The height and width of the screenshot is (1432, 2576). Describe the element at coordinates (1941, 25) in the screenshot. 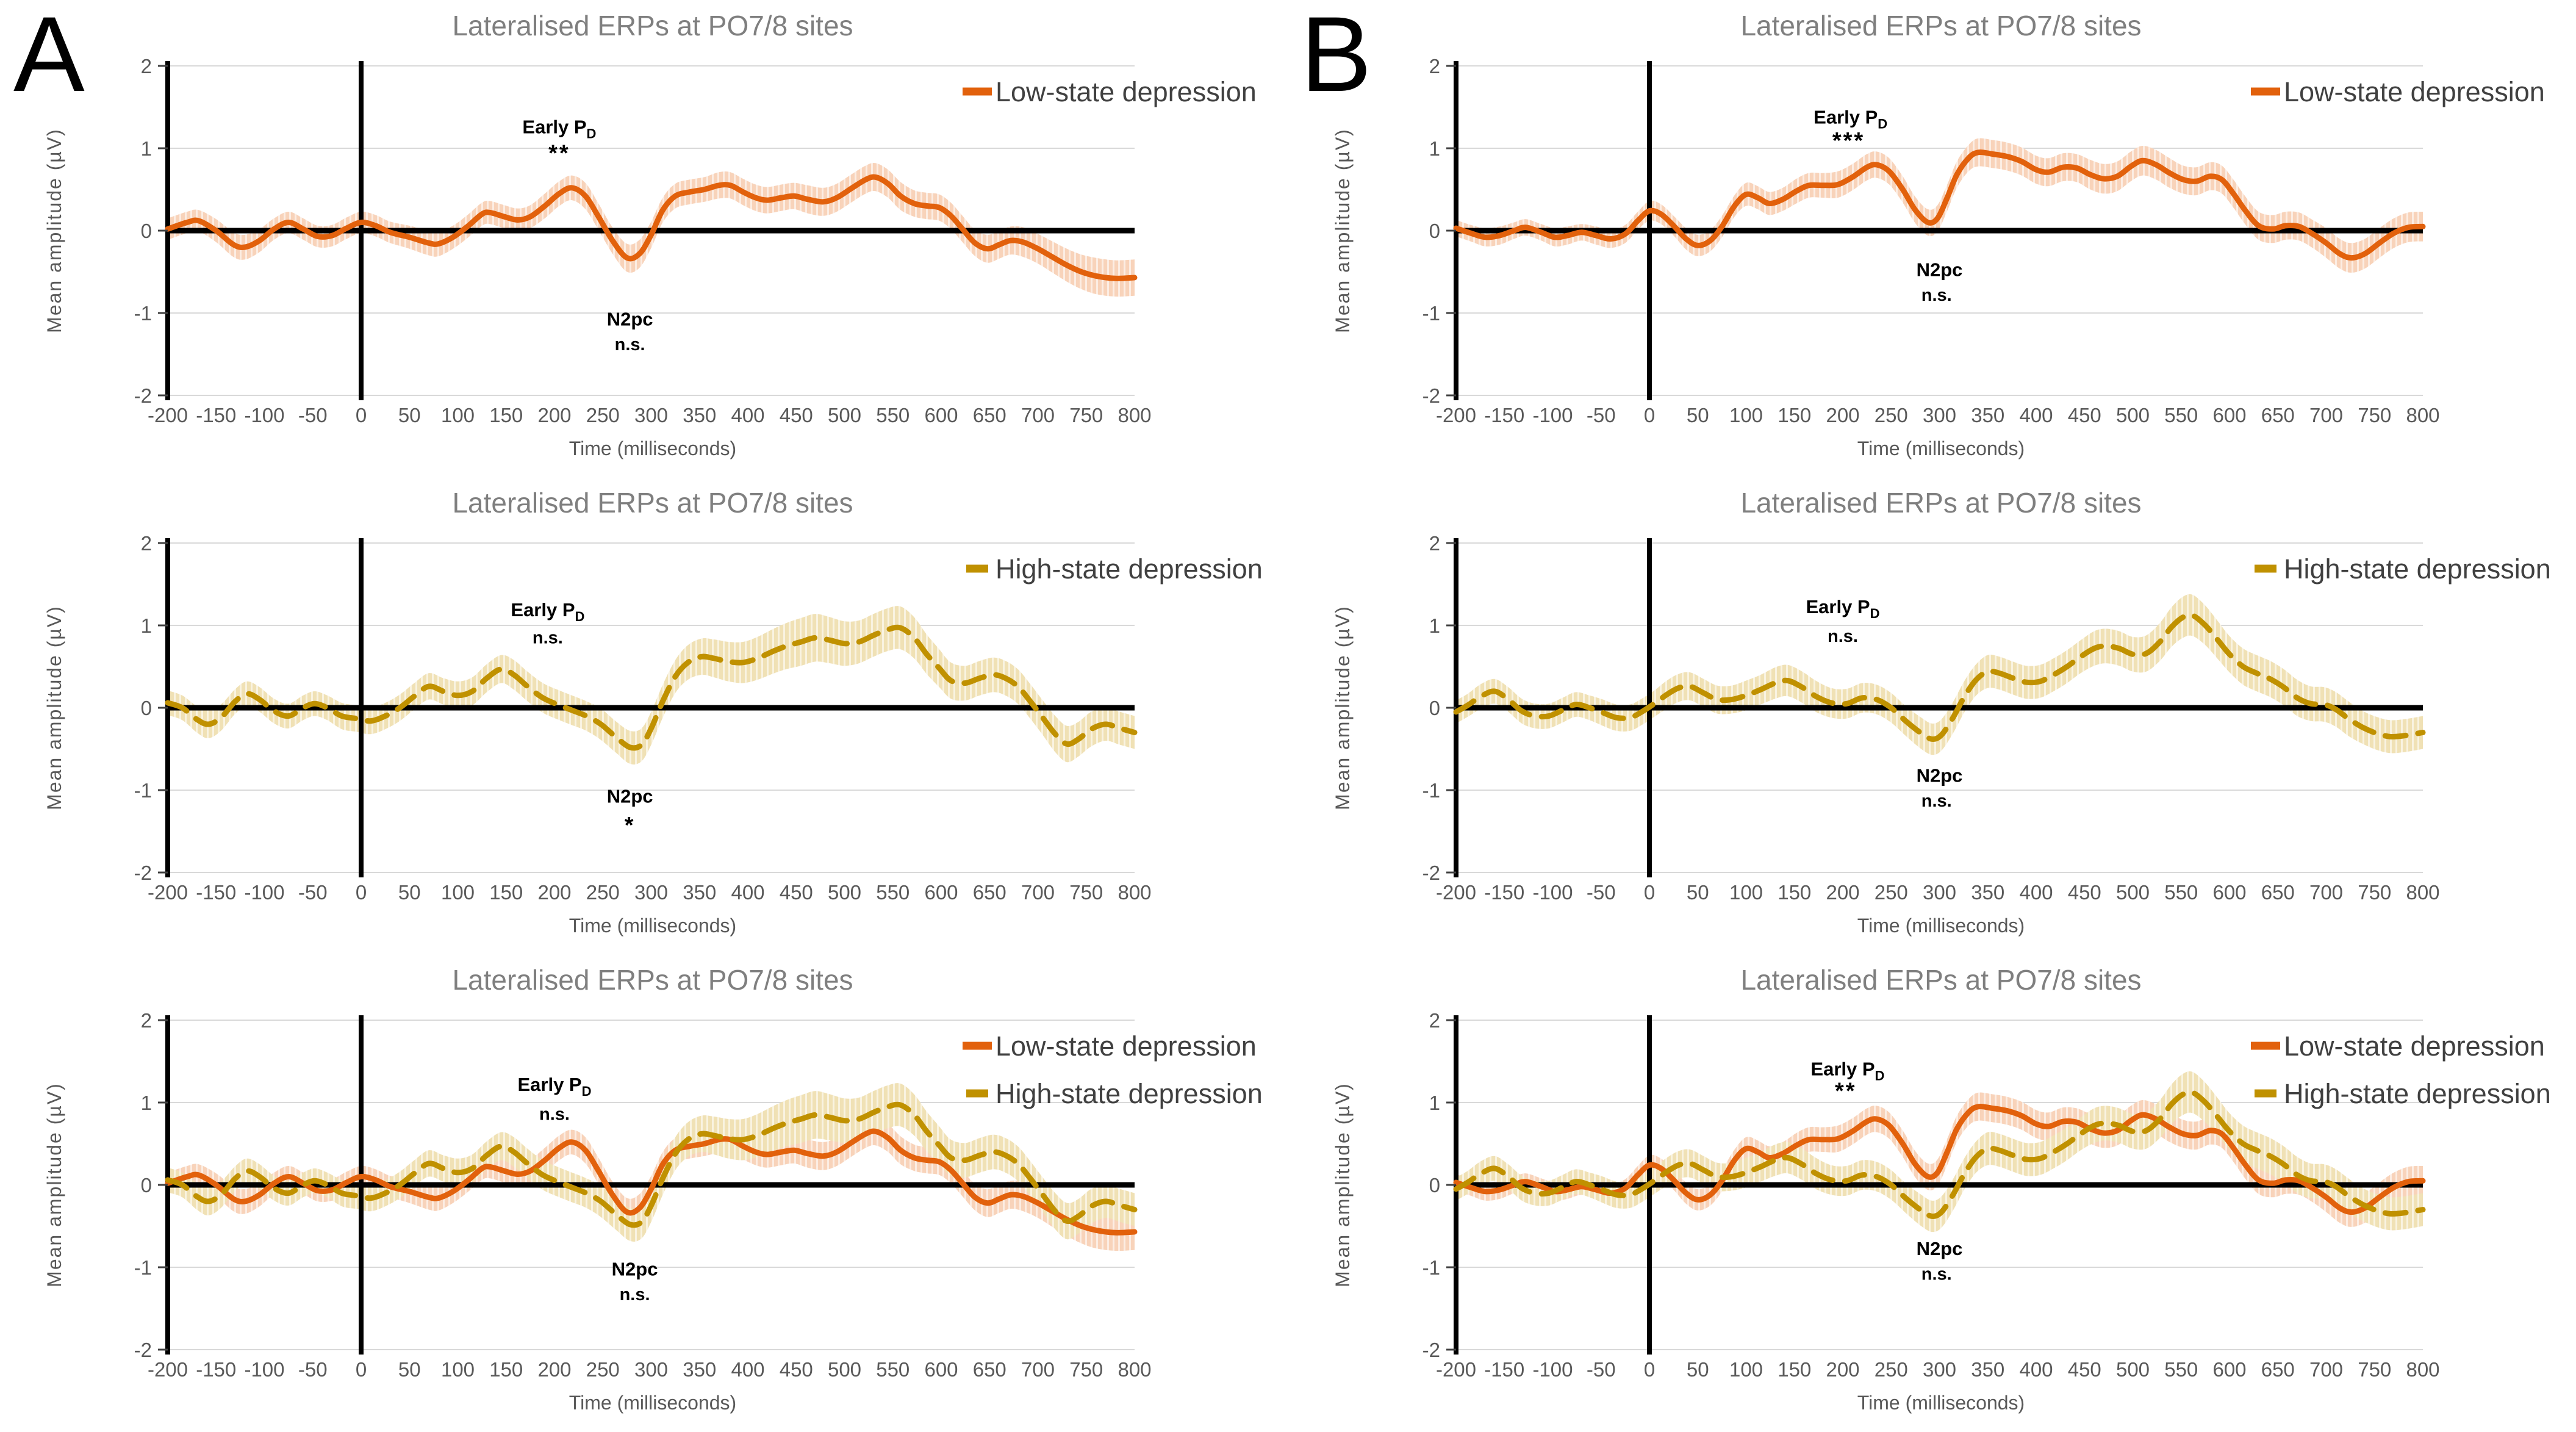

I see `chart-title: Lateralised ERPs at PO7/8 sites` at that location.